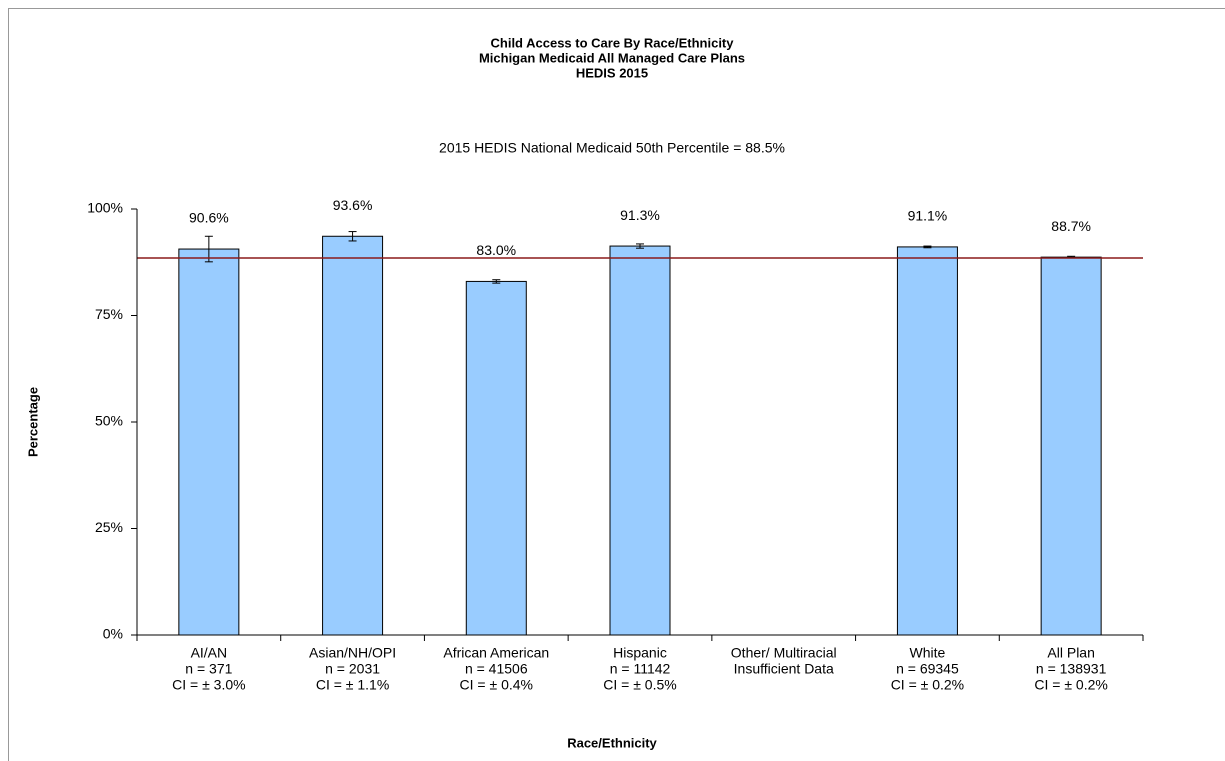  Describe the element at coordinates (109, 421) in the screenshot. I see `y-tick-label: 50%` at that location.